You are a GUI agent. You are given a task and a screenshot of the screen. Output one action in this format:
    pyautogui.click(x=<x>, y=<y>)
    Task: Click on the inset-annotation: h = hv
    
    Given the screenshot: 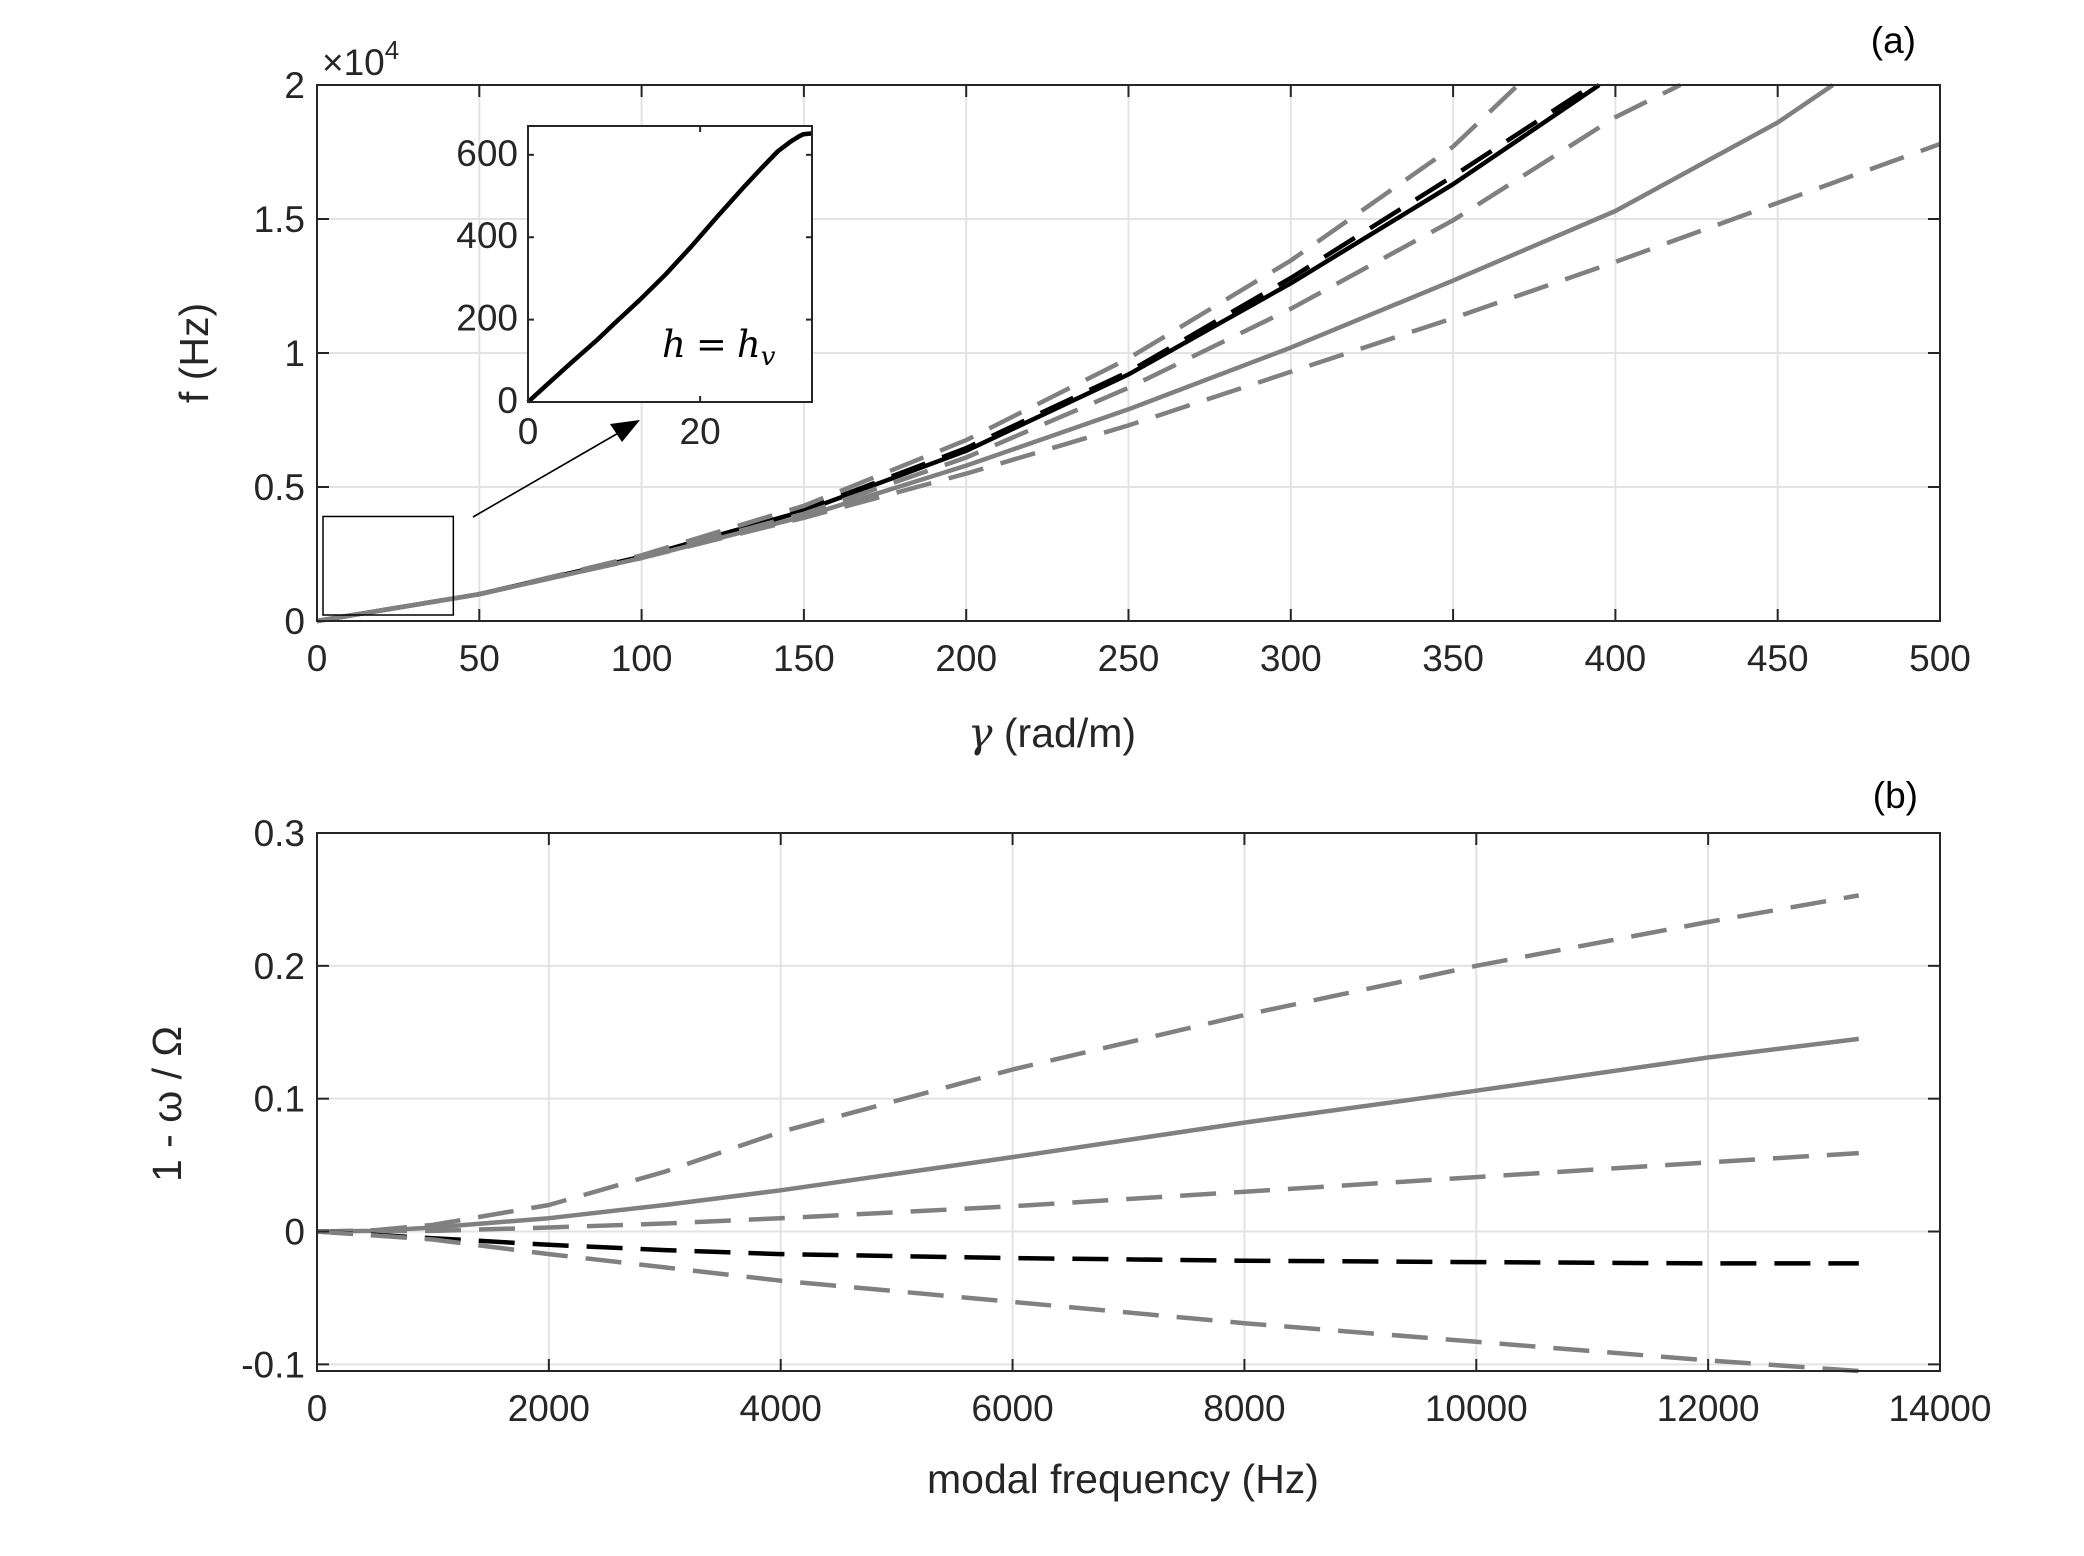 What is the action you would take?
    pyautogui.click(x=719, y=347)
    